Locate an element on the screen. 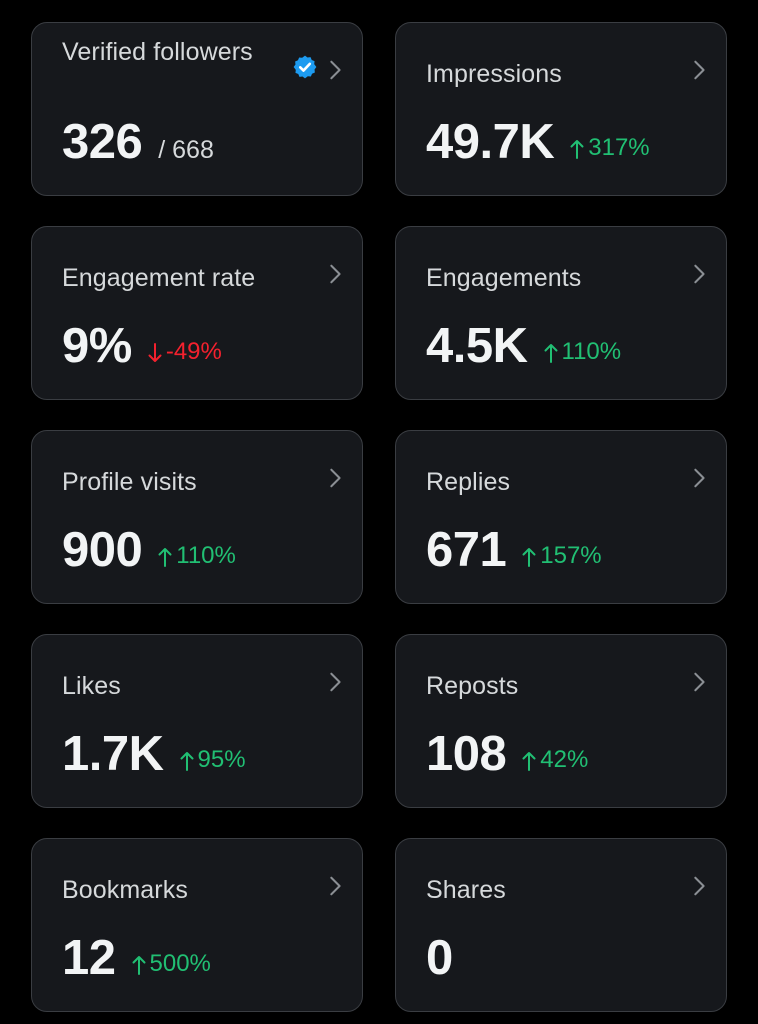 The width and height of the screenshot is (758, 1024). metric-value-row: 326 / 668 is located at coordinates (138, 142).